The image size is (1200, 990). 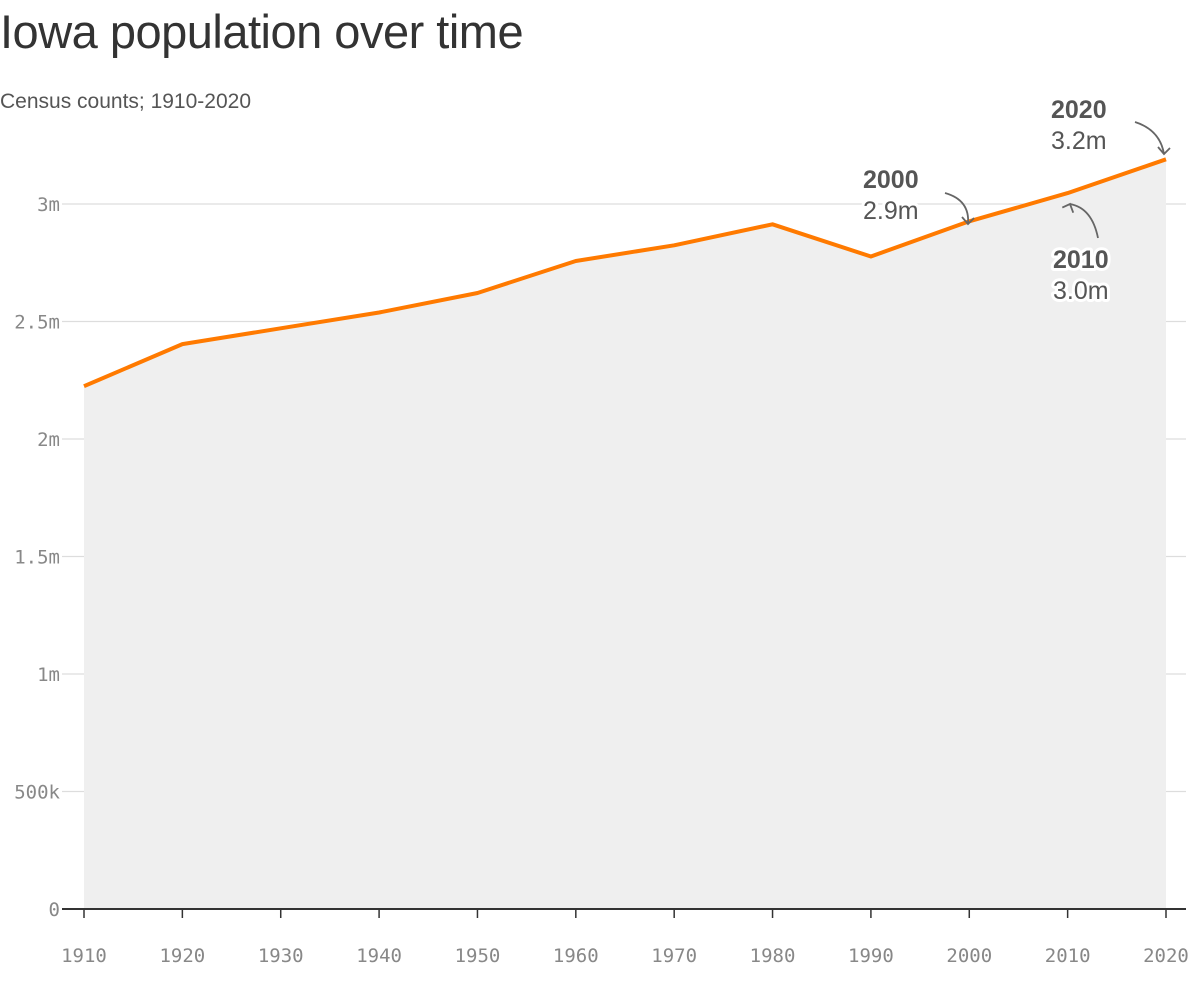 I want to click on x-tick-label: 2000, so click(x=969, y=956).